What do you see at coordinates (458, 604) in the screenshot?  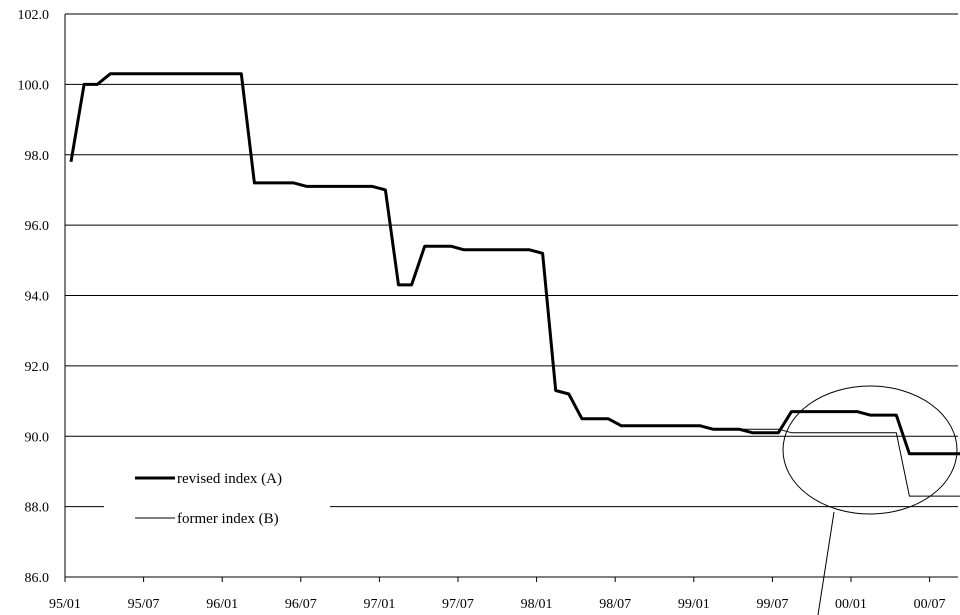 I see `x-tick-label: 97/07` at bounding box center [458, 604].